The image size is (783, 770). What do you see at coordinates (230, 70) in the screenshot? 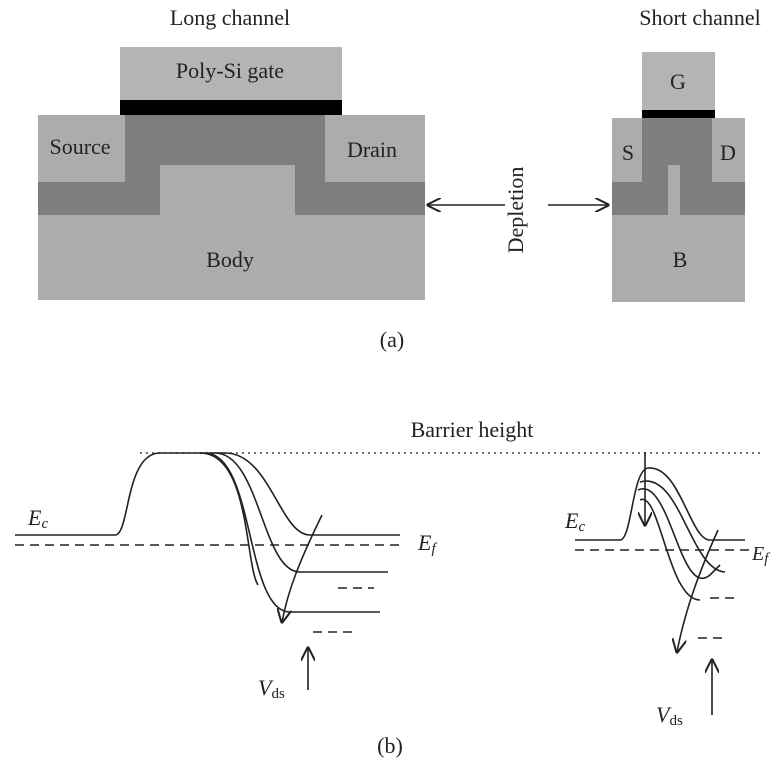
I see `gate-label: Poly-Si gate` at bounding box center [230, 70].